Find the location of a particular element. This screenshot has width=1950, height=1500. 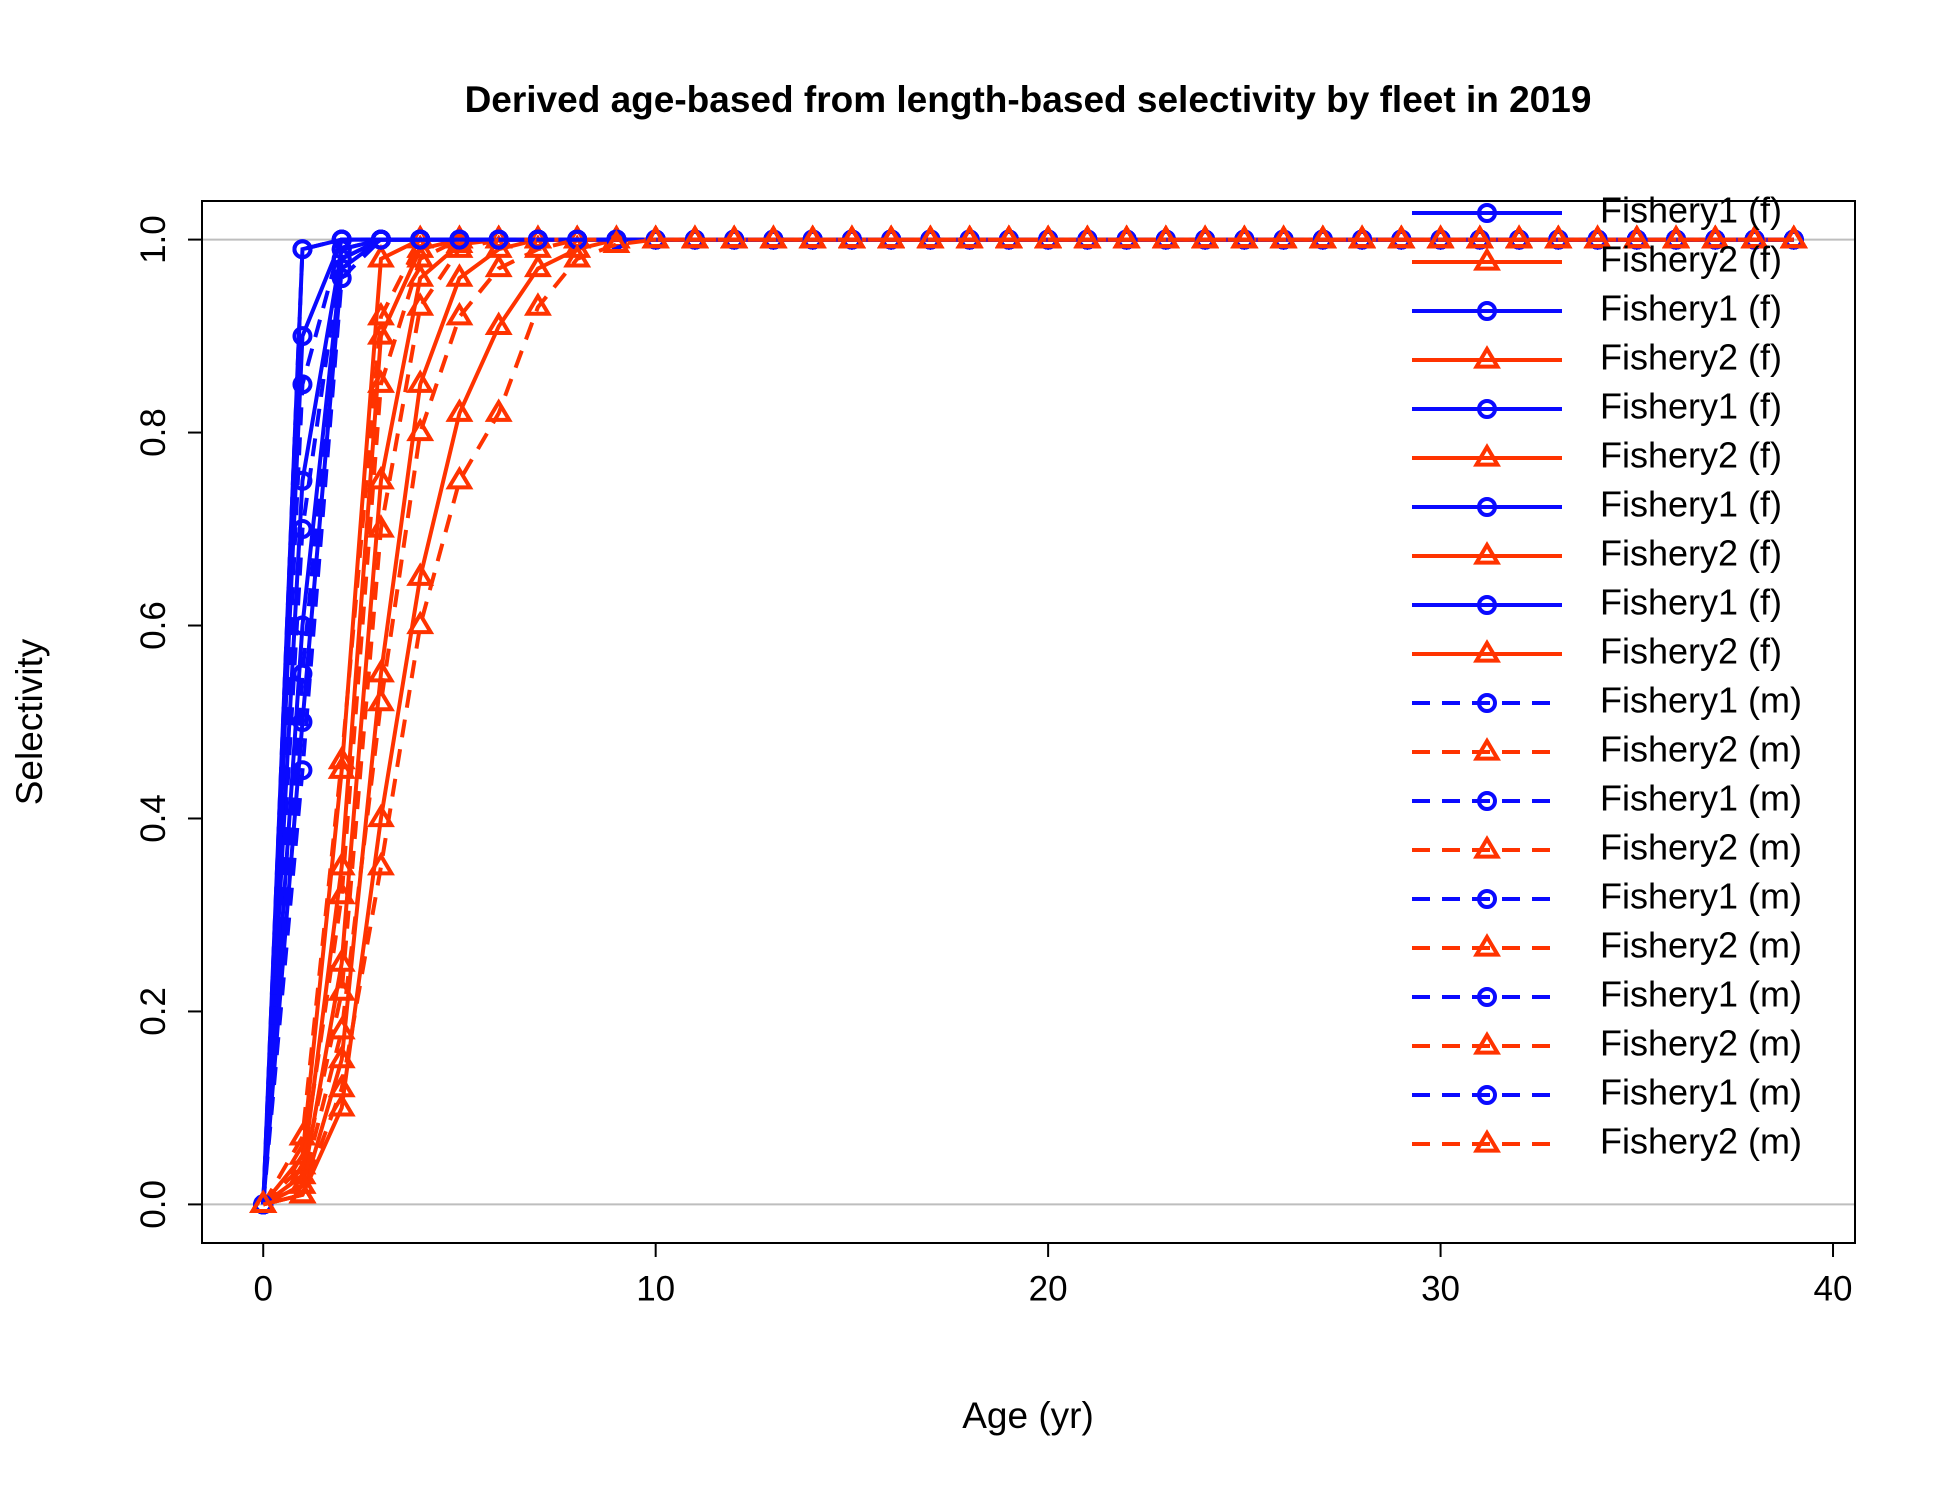

y-axis-label: Selectivity is located at coordinates (29, 721).